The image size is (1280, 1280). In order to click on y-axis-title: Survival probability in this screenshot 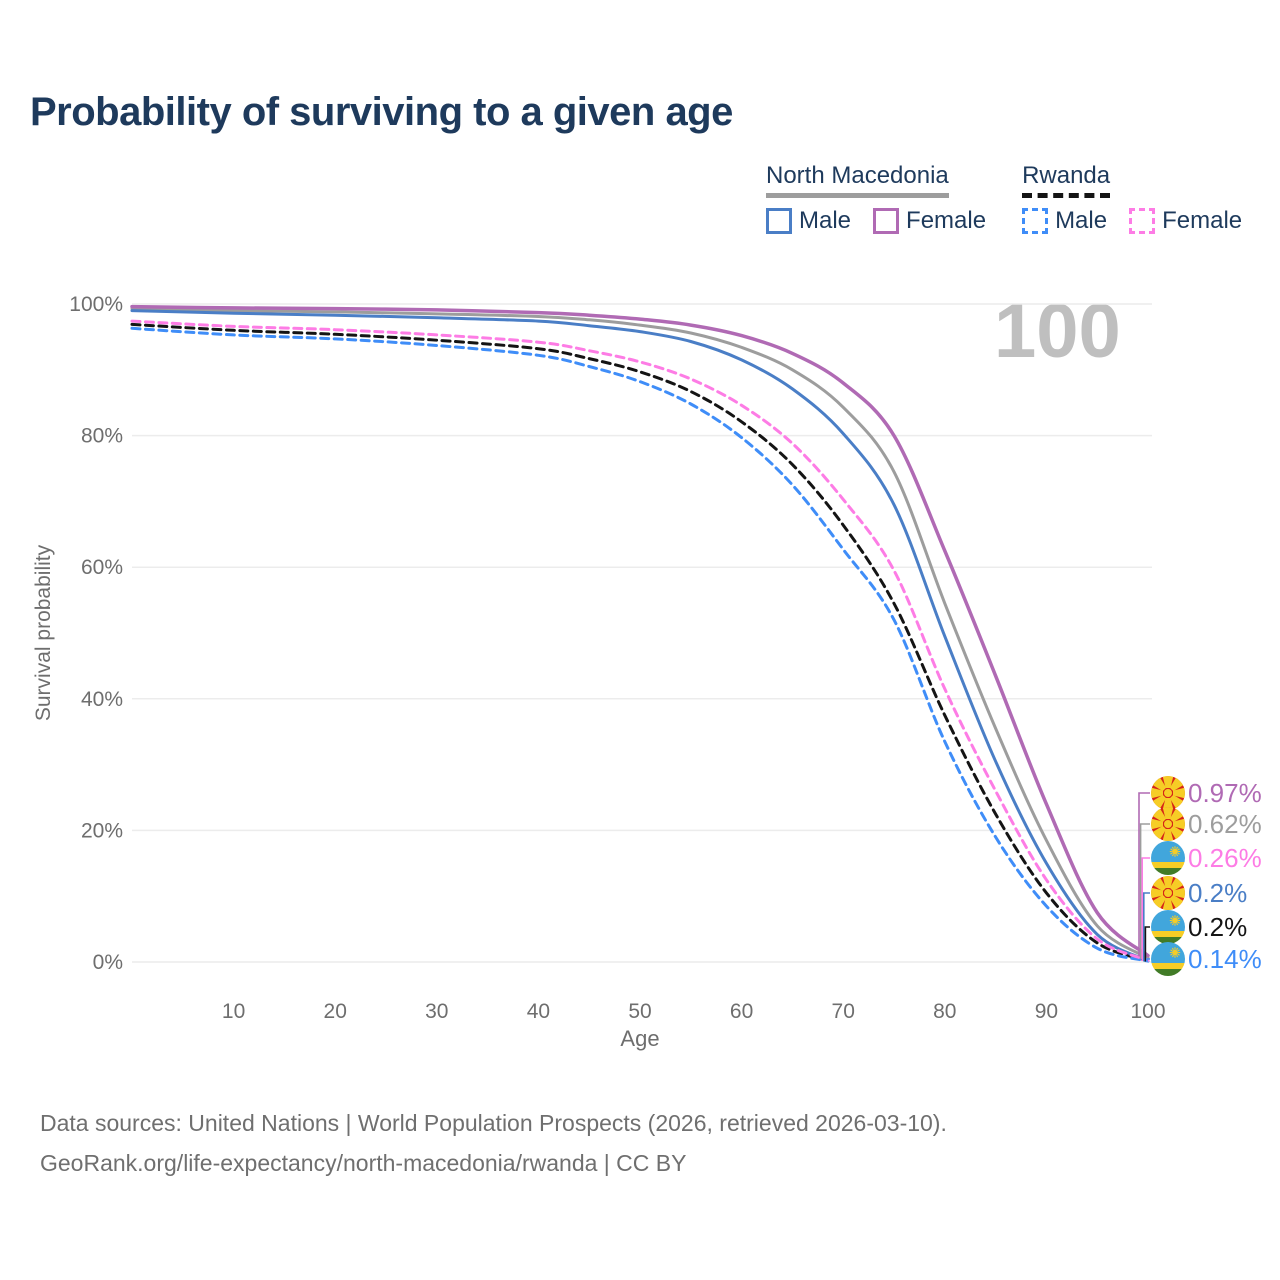, I will do `click(43, 633)`.